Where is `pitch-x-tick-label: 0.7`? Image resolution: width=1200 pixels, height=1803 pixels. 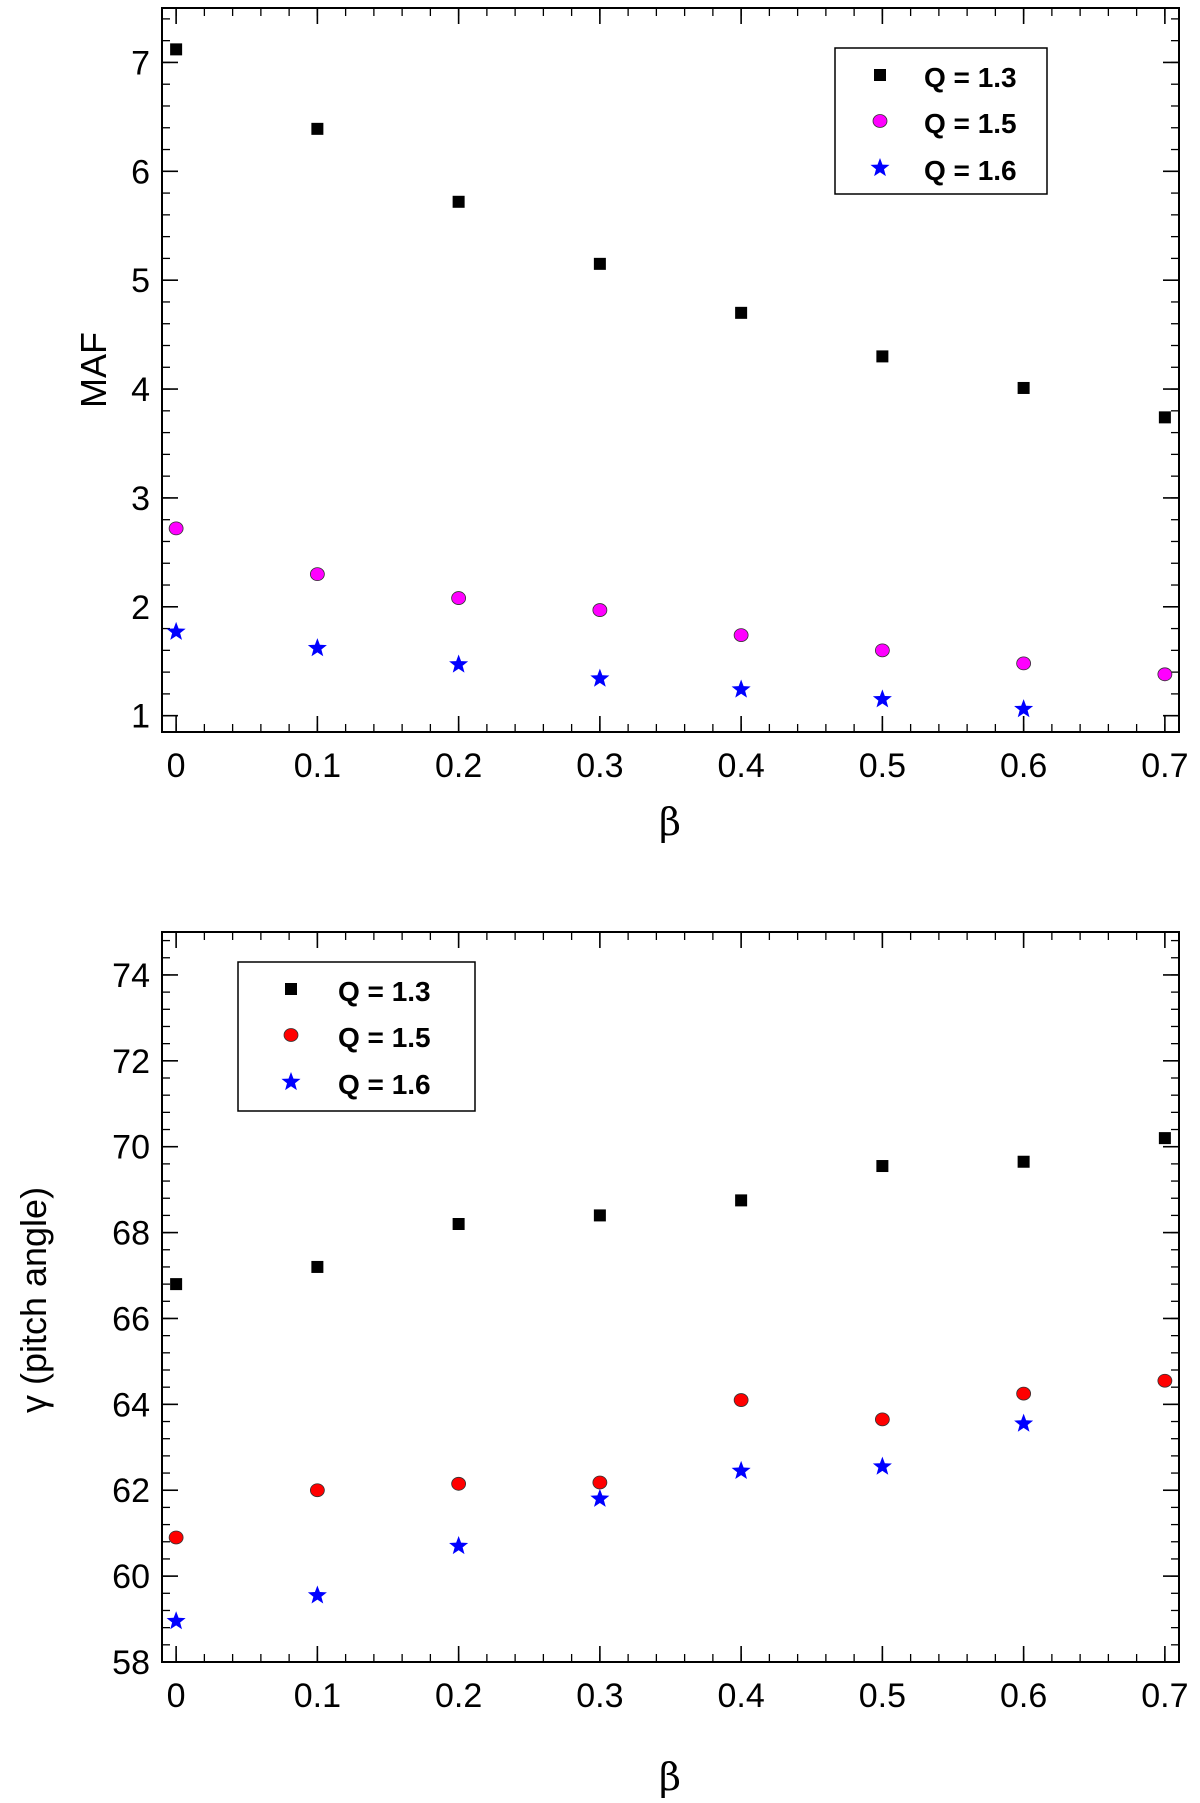
pitch-x-tick-label: 0.7 is located at coordinates (1164, 1696).